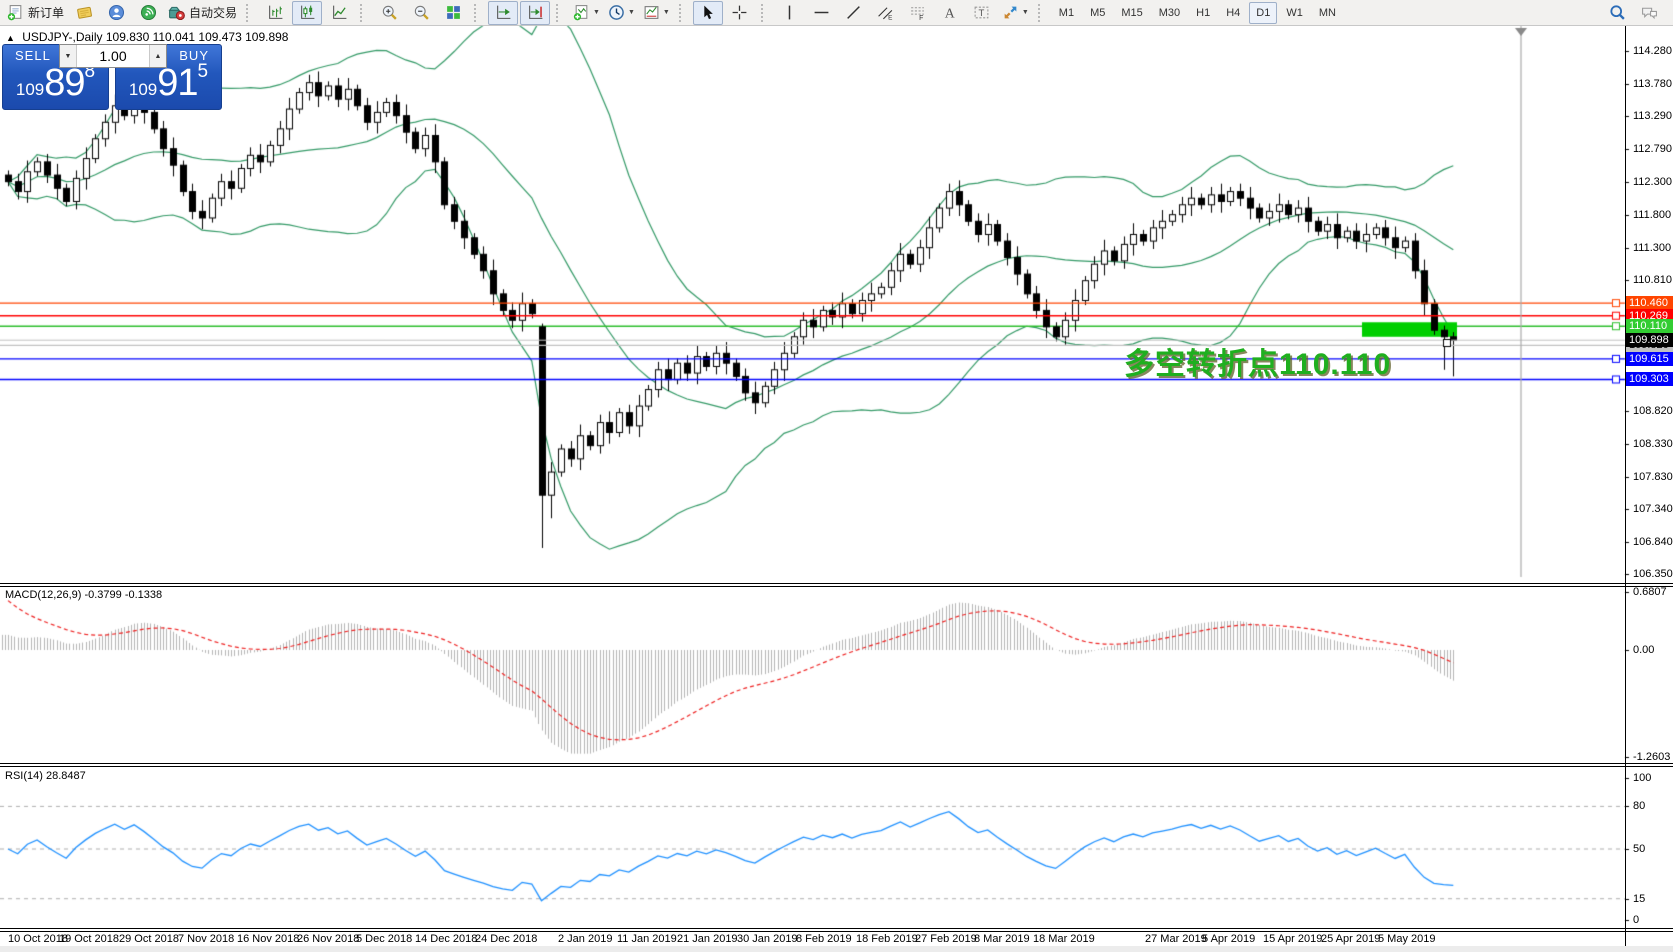 The height and width of the screenshot is (952, 1673). I want to click on sell-button: SELL 109898, so click(55, 77).